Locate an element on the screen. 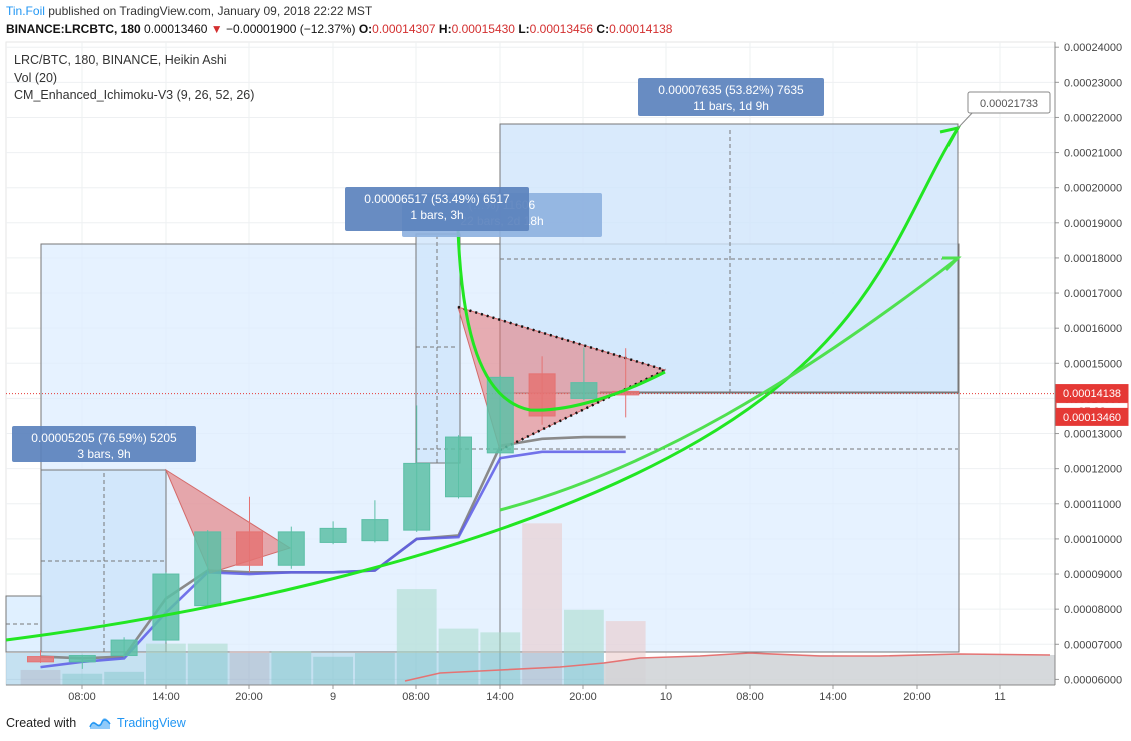  range-label-value: 0.00005205 (76.59%) 5205 is located at coordinates (104, 438).